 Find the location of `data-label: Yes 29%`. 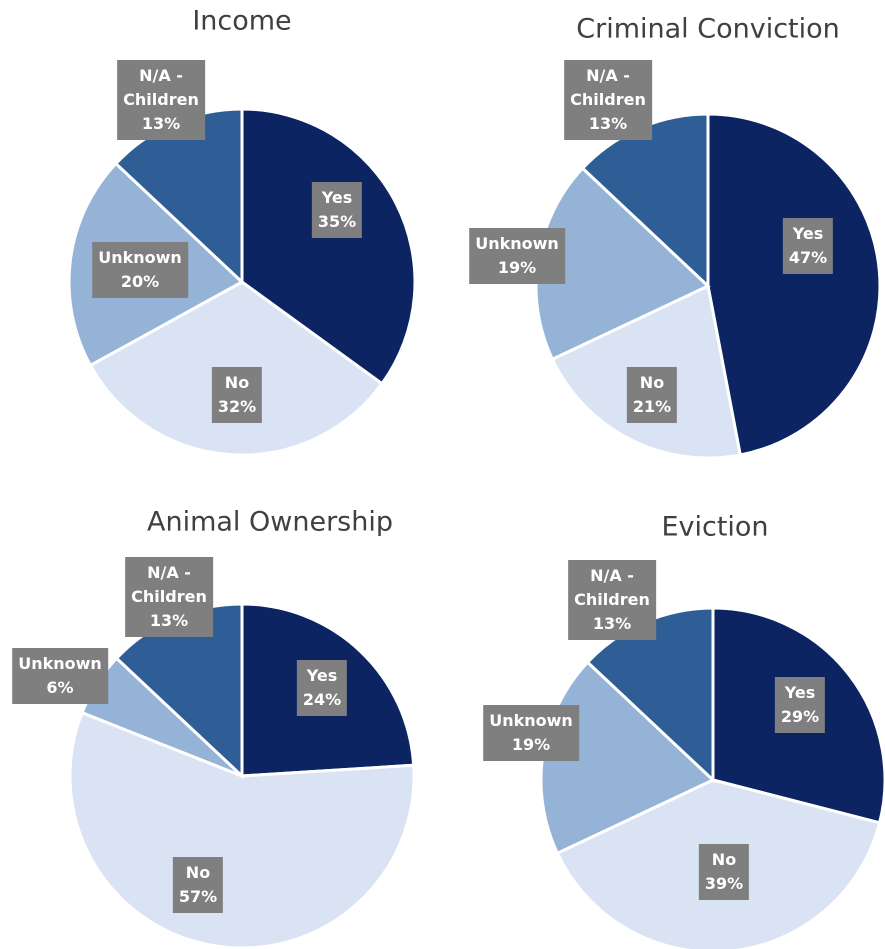

data-label: Yes 29% is located at coordinates (800, 705).